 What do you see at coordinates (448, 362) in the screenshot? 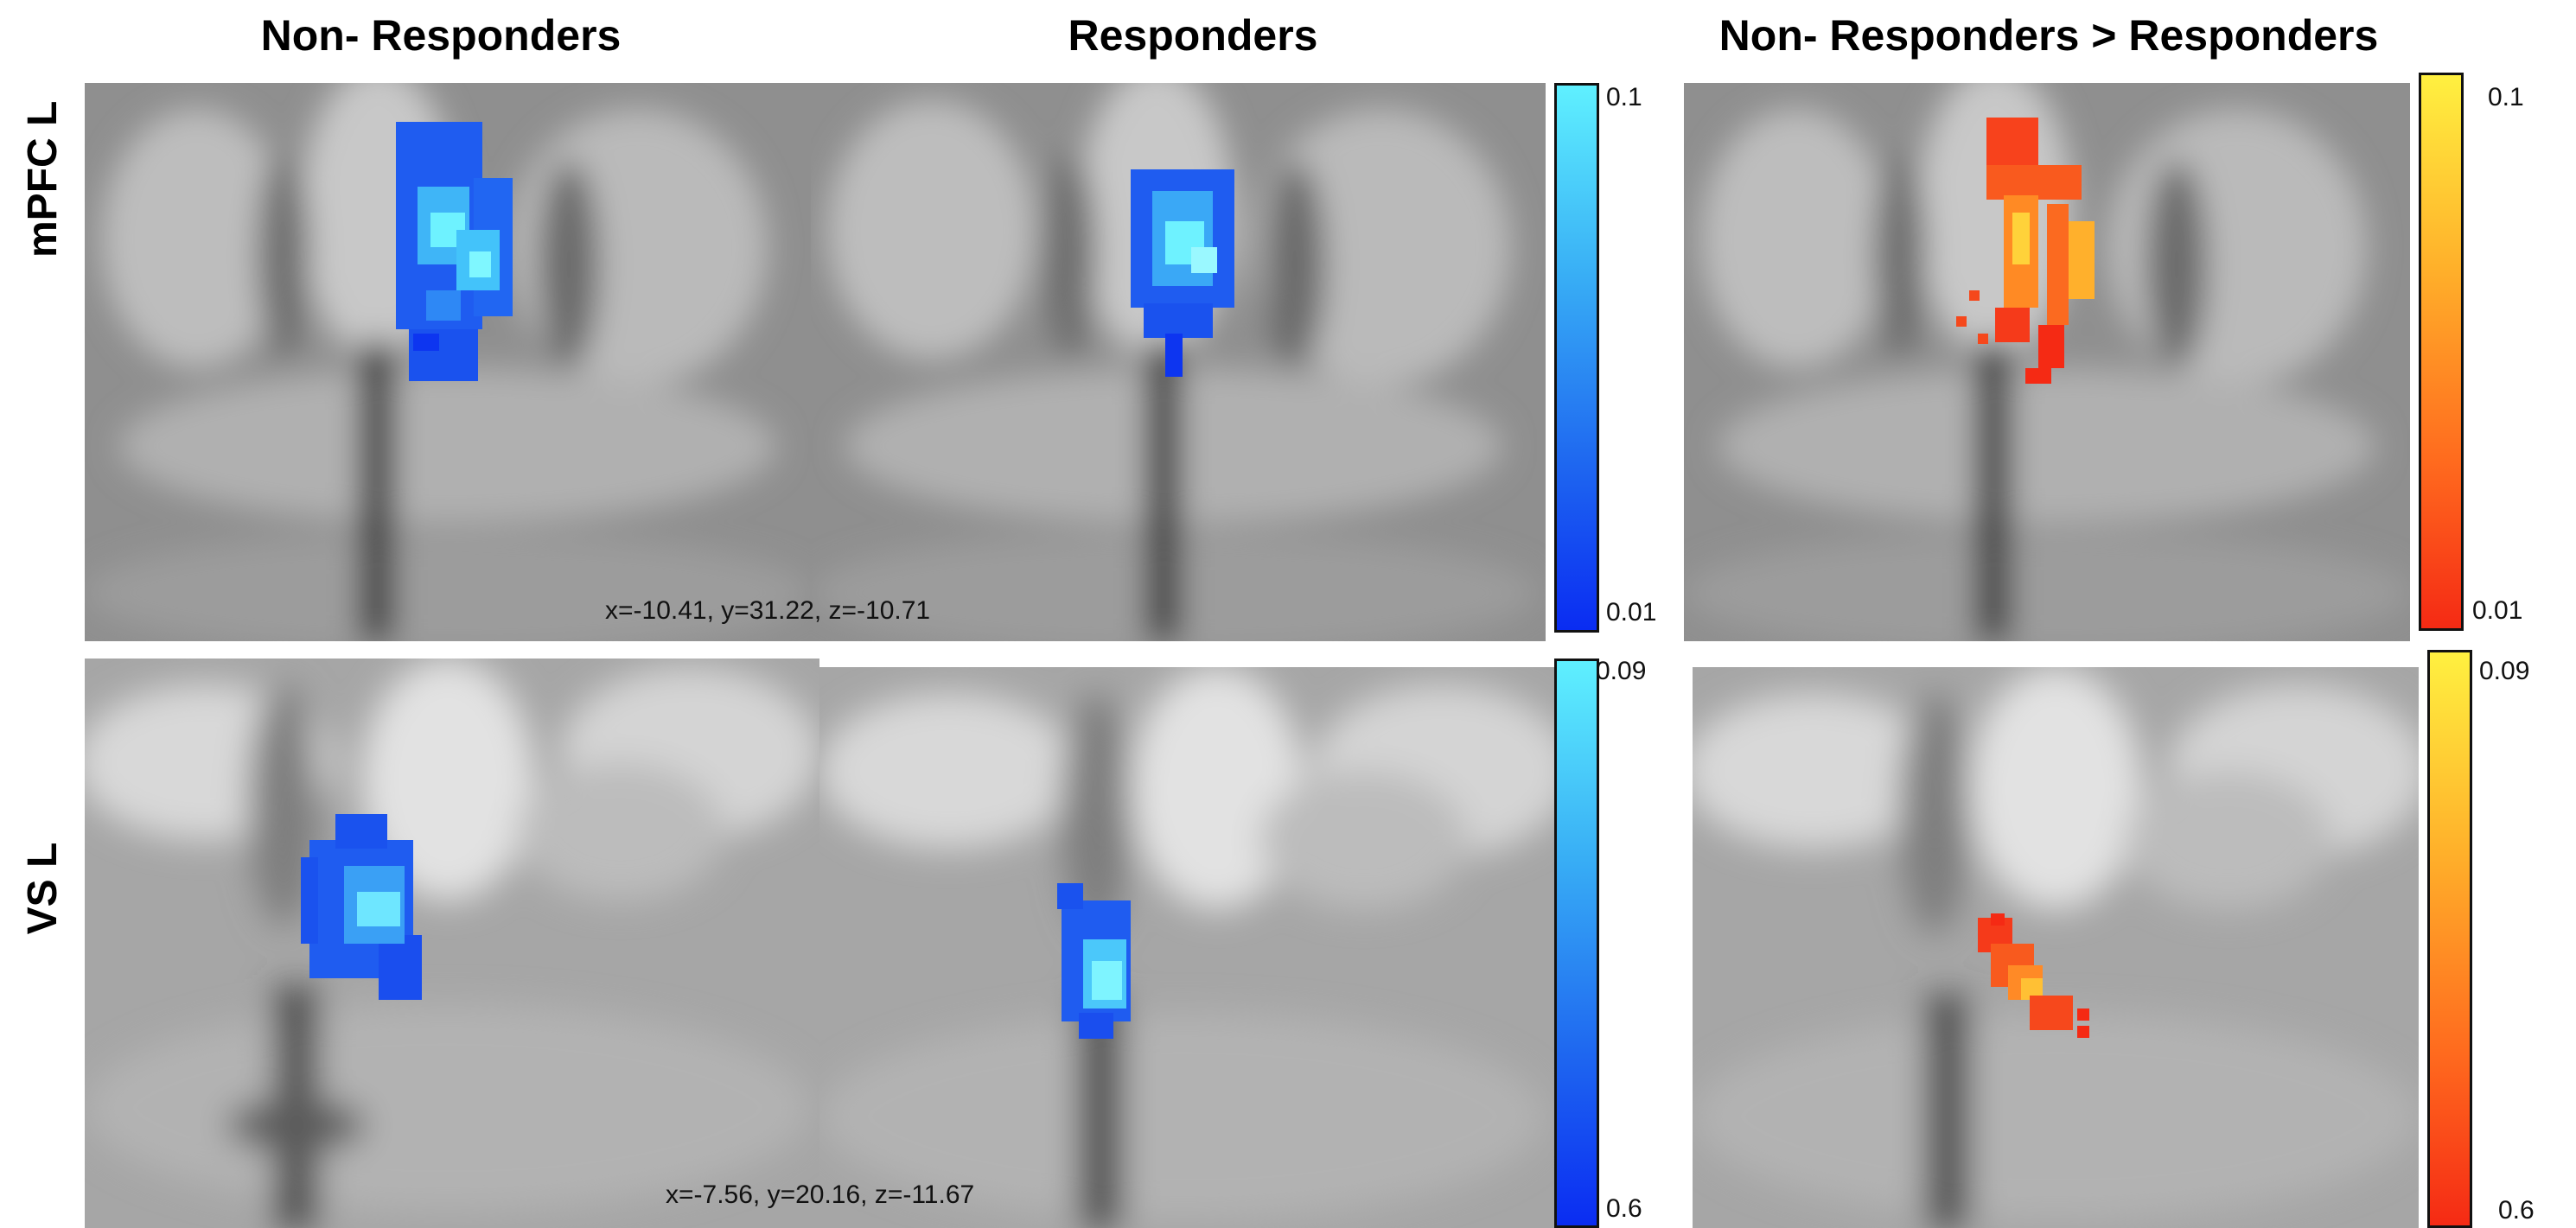
I see `brain-slice-mpfc-non-responders` at bounding box center [448, 362].